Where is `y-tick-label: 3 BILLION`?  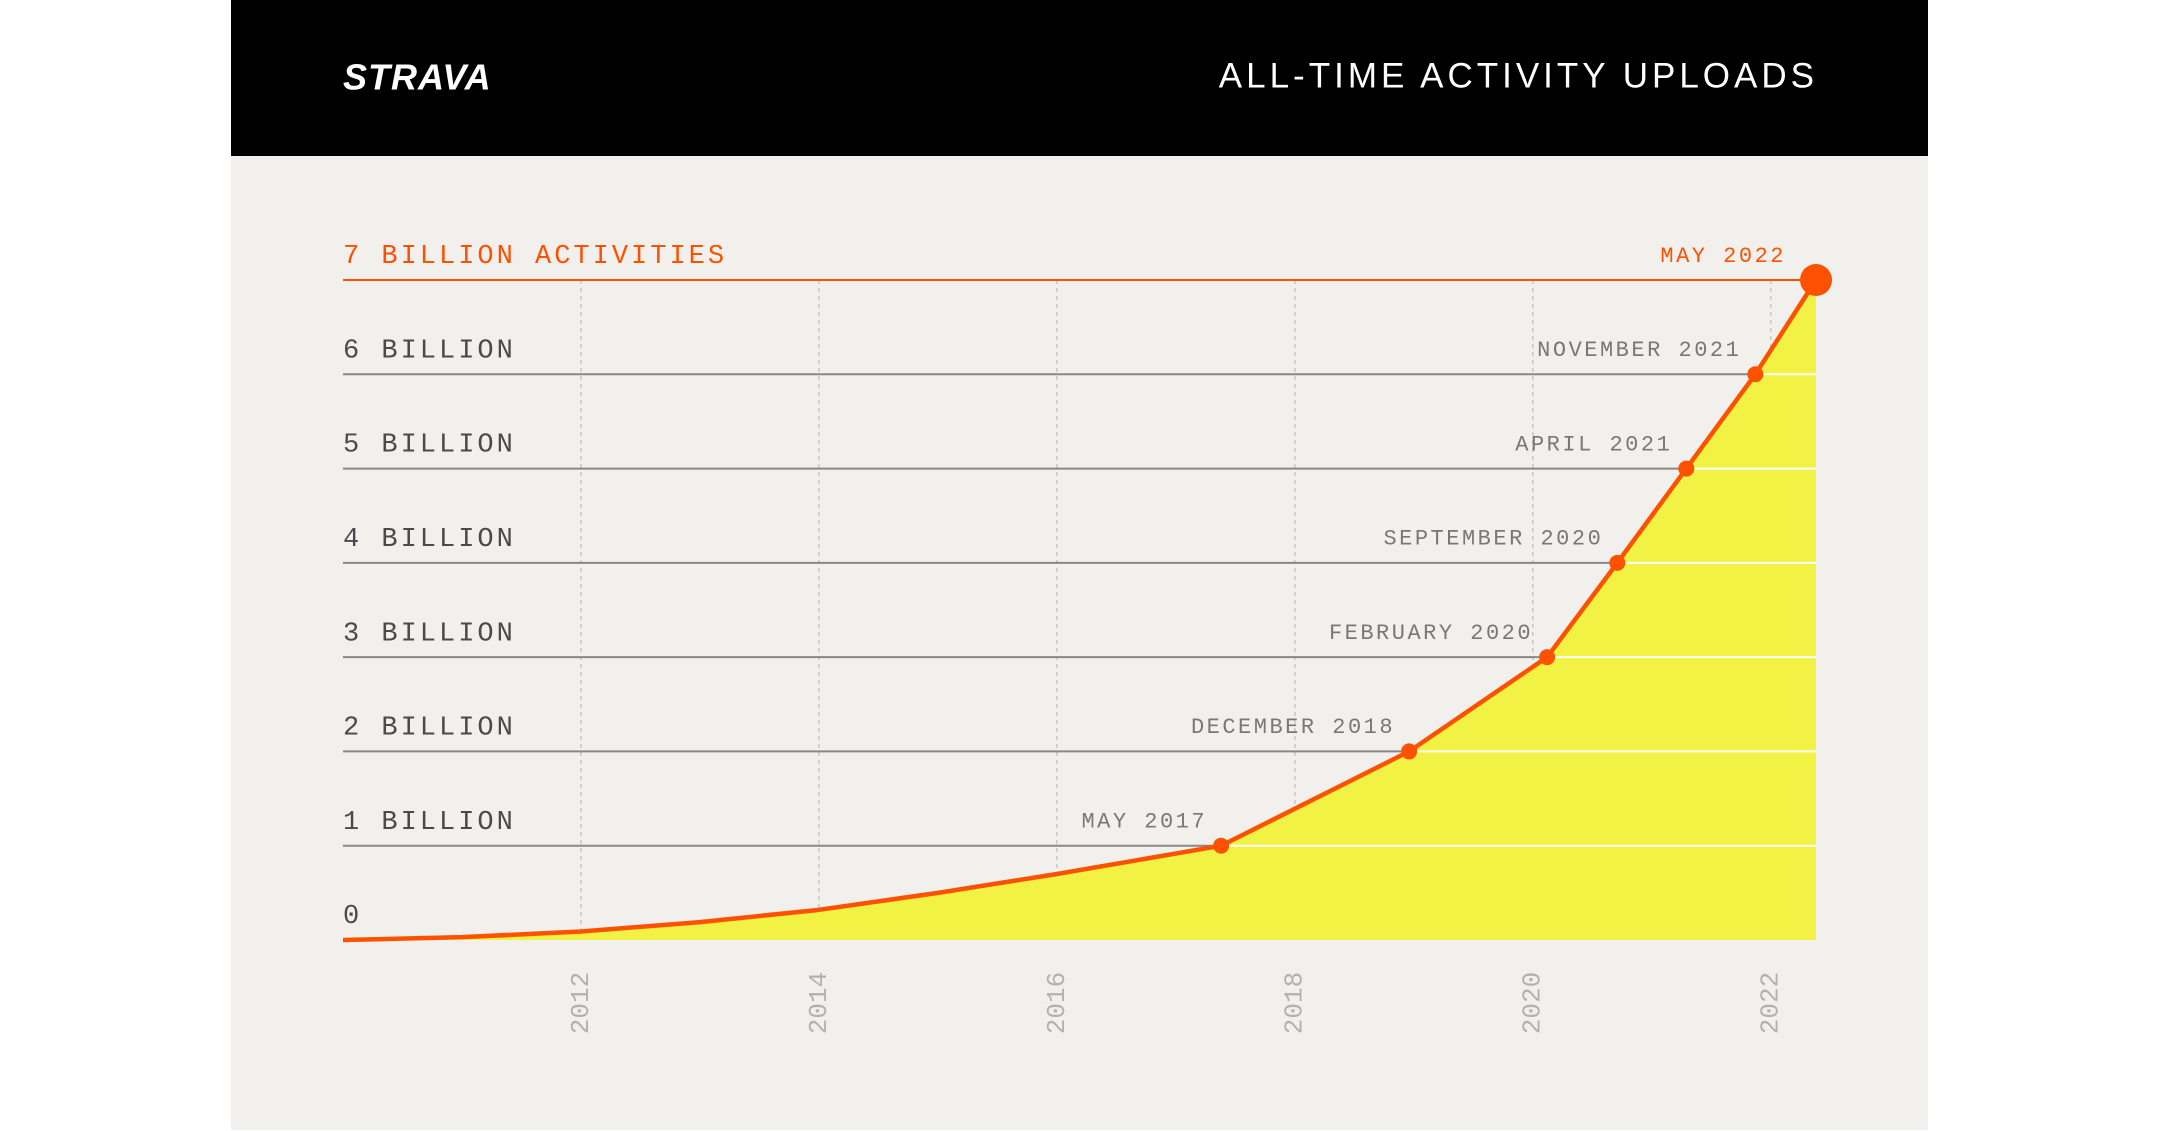 y-tick-label: 3 BILLION is located at coordinates (429, 634).